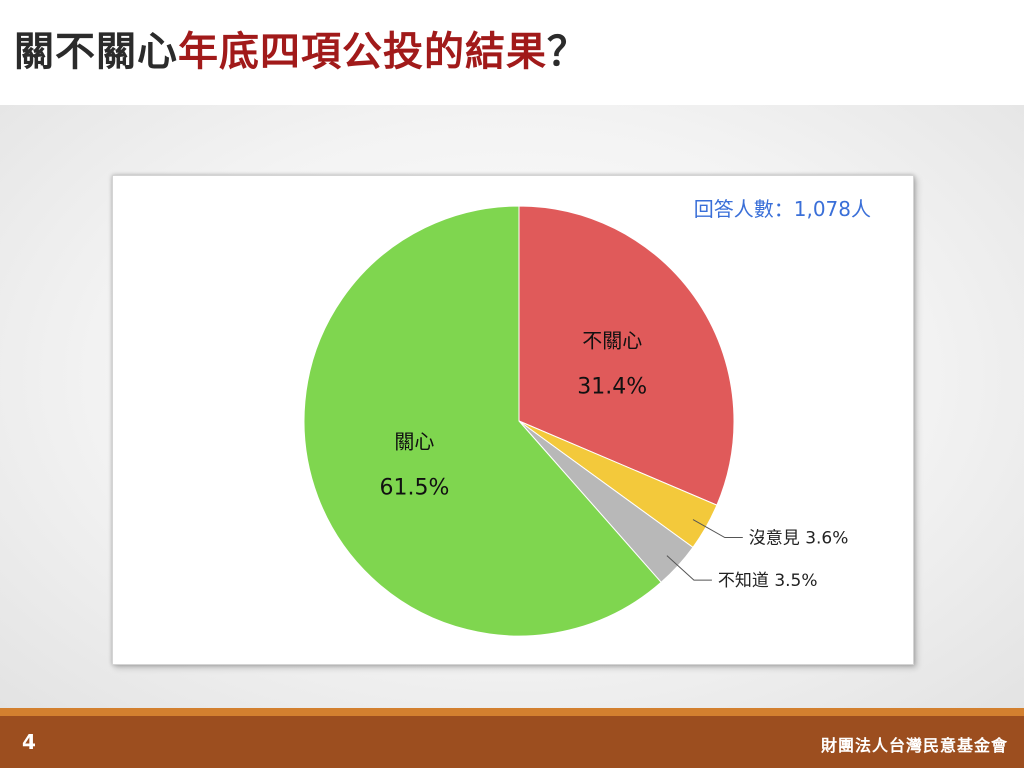 The width and height of the screenshot is (1024, 768). I want to click on slice-value-concerned: 61.5%, so click(414, 488).